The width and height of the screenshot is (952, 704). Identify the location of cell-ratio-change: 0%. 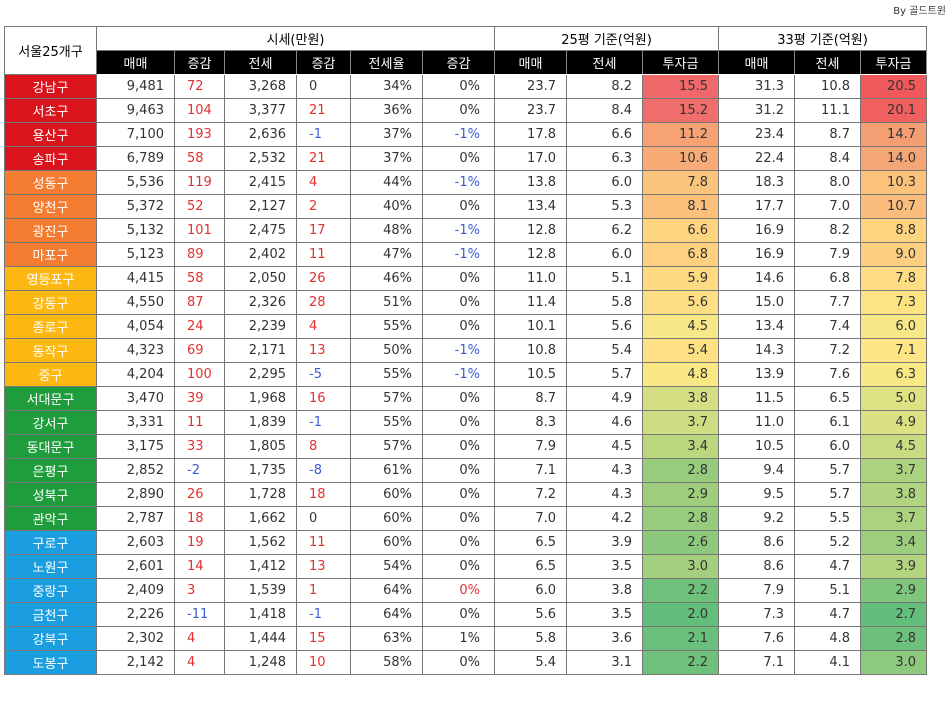
(458, 542).